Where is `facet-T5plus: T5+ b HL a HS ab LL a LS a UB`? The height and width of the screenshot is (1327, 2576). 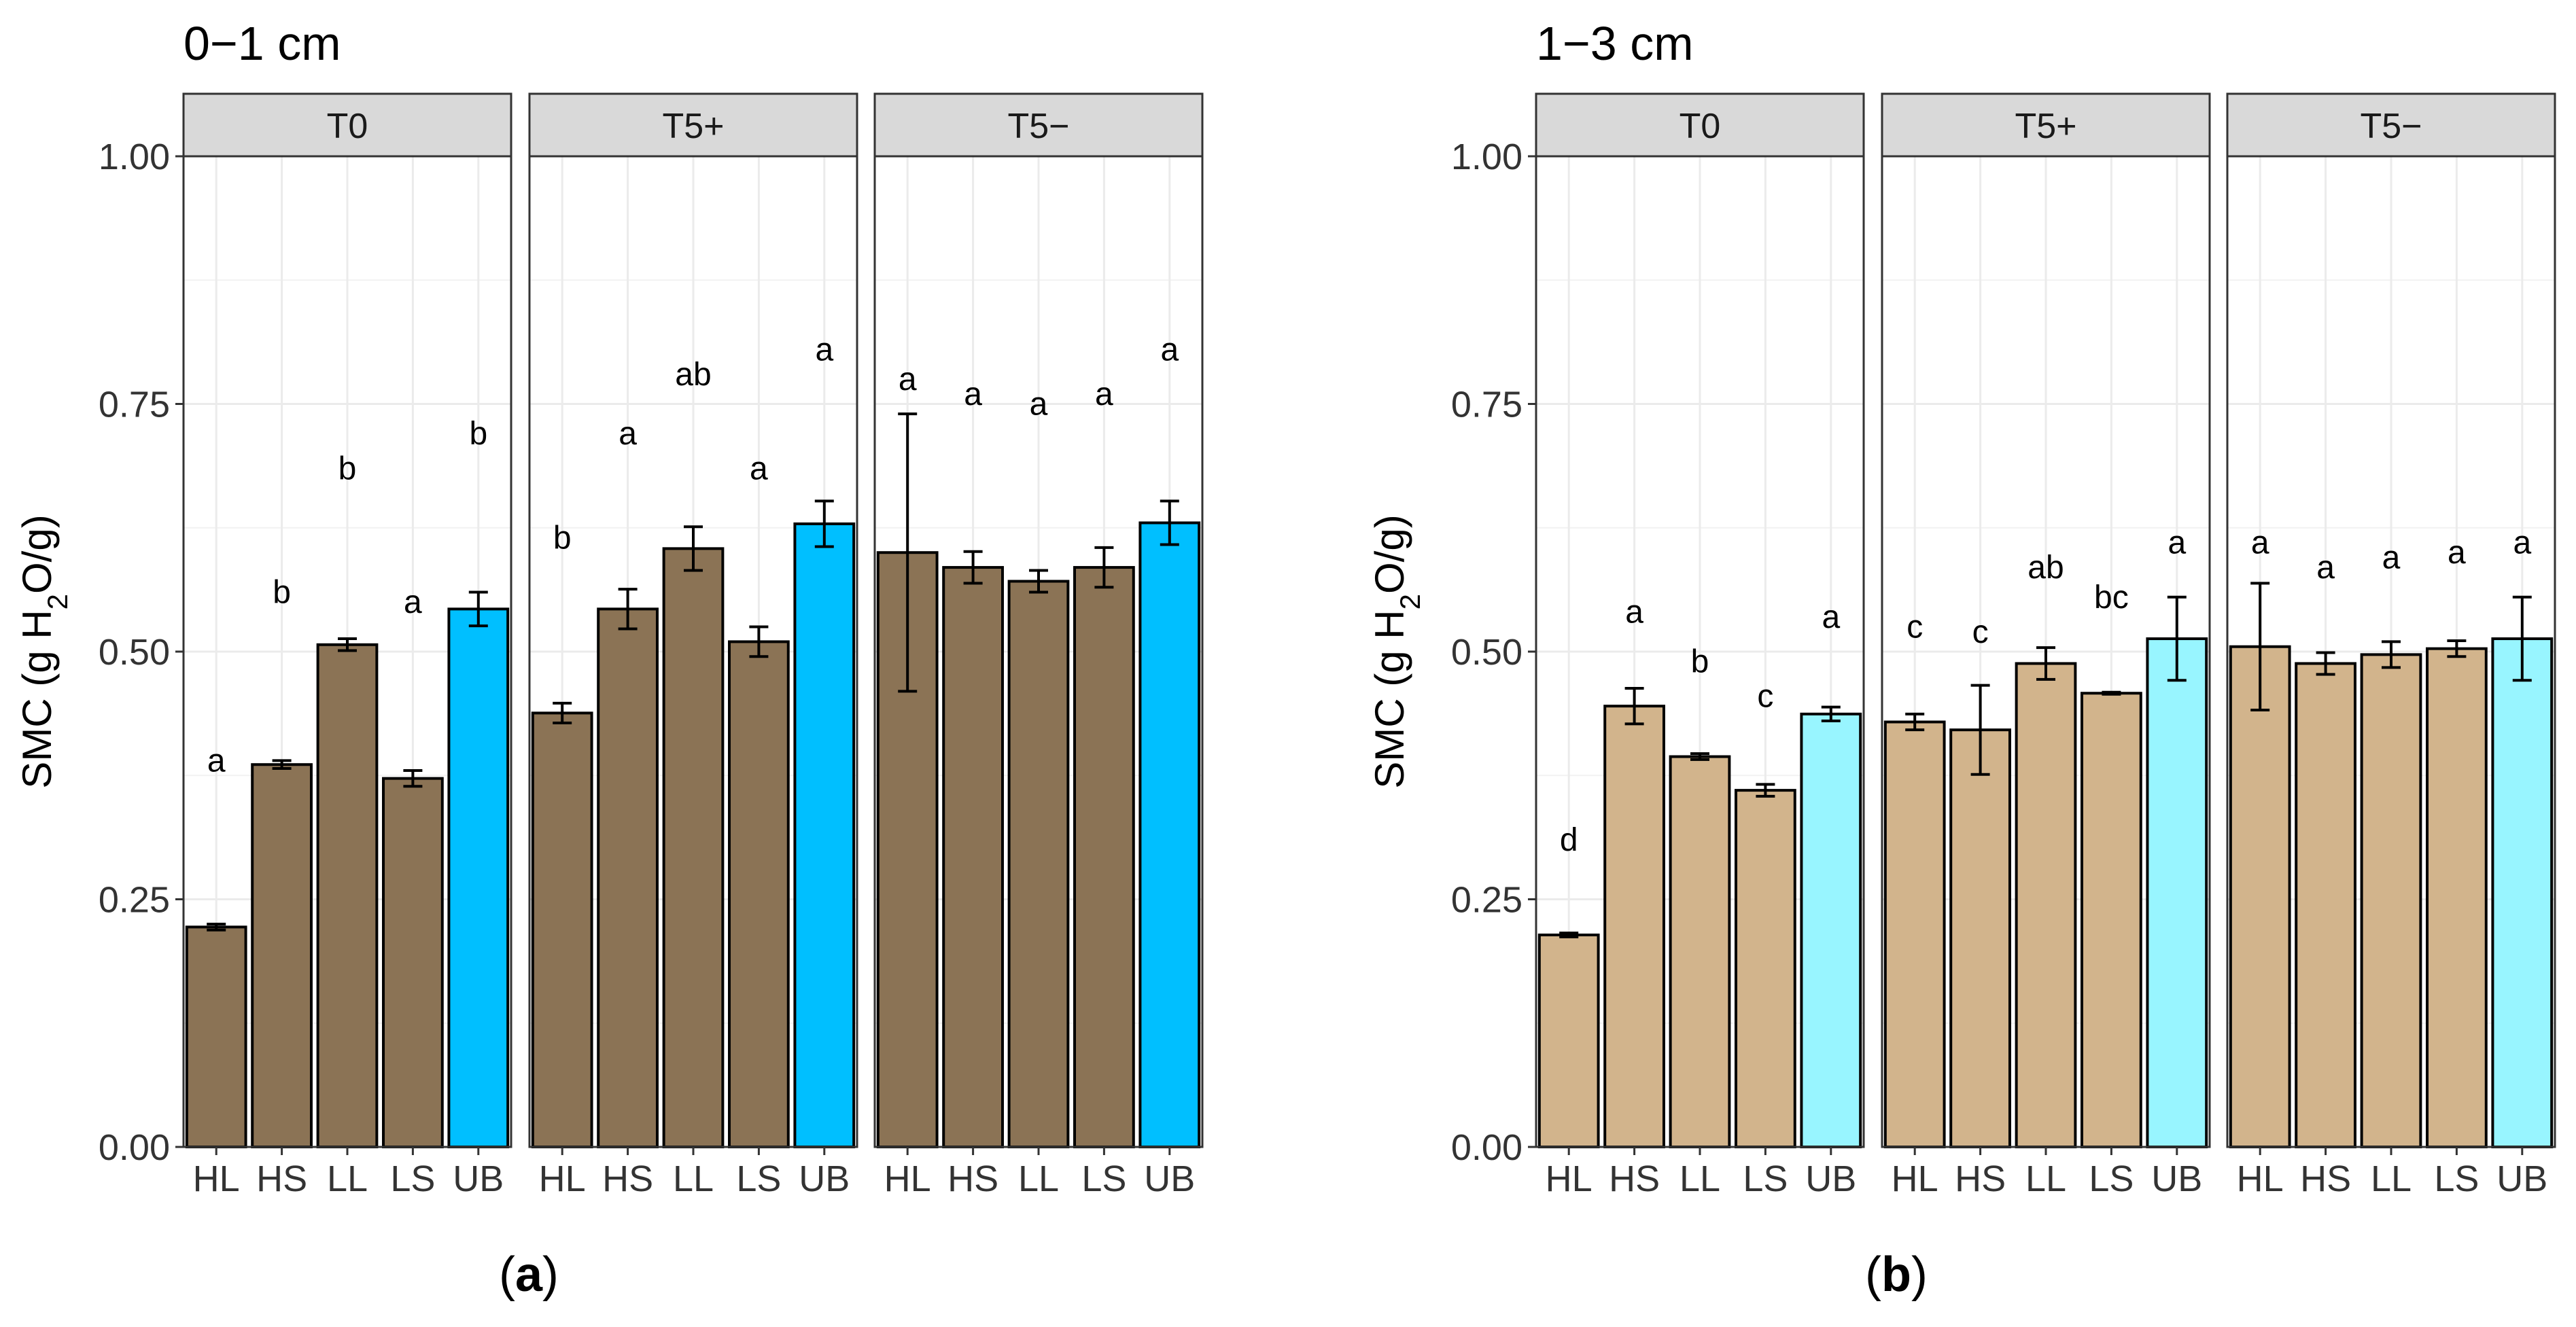 facet-T5plus: T5+ b HL a HS ab LL a LS a UB is located at coordinates (693, 645).